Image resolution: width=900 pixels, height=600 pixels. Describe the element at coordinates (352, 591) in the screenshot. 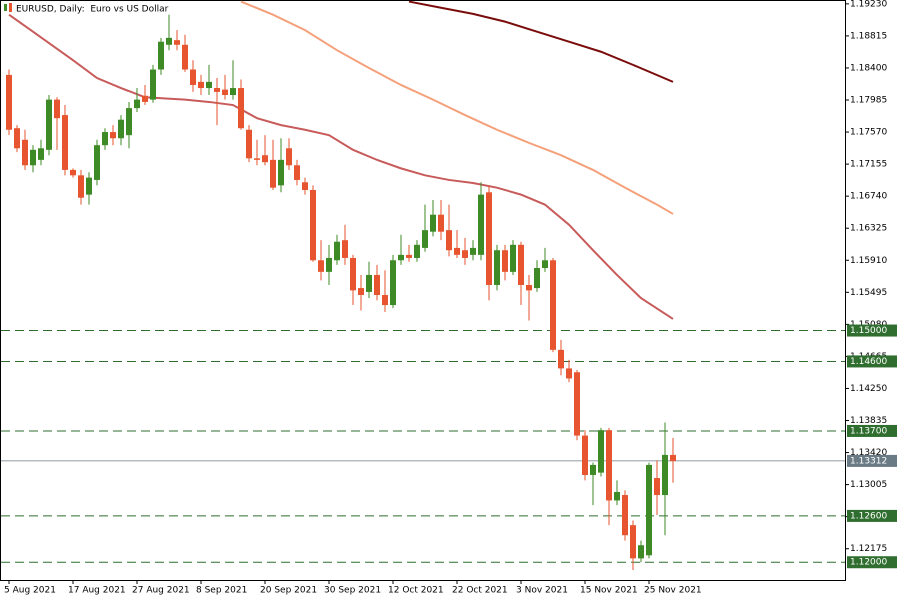

I see `x-tick-label: 30 Sep 2021` at that location.